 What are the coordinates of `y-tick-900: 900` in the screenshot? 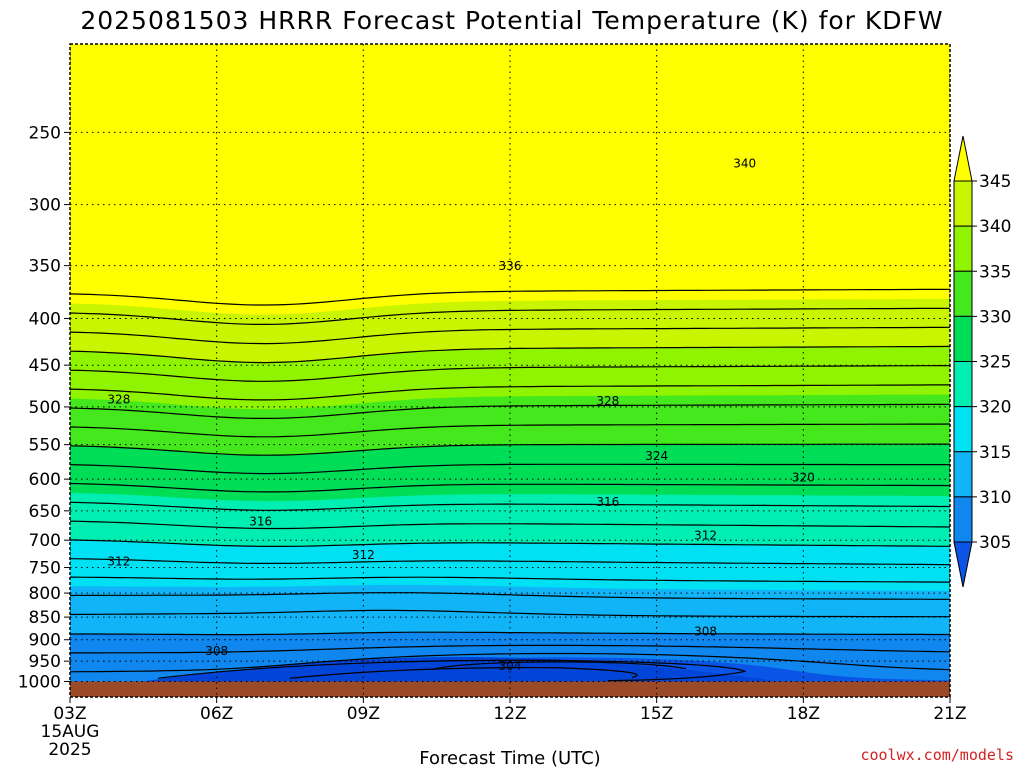 It's located at (45, 641).